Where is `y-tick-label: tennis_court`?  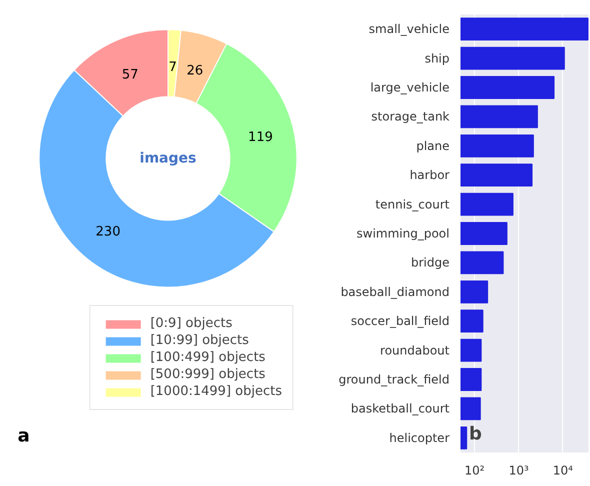
y-tick-label: tennis_court is located at coordinates (412, 204).